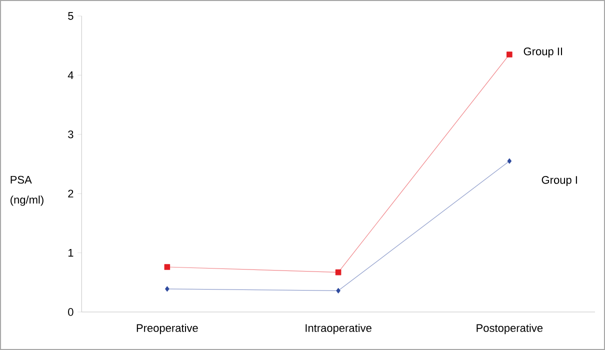 The width and height of the screenshot is (605, 350). What do you see at coordinates (71, 16) in the screenshot?
I see `y-tick-label: 5` at bounding box center [71, 16].